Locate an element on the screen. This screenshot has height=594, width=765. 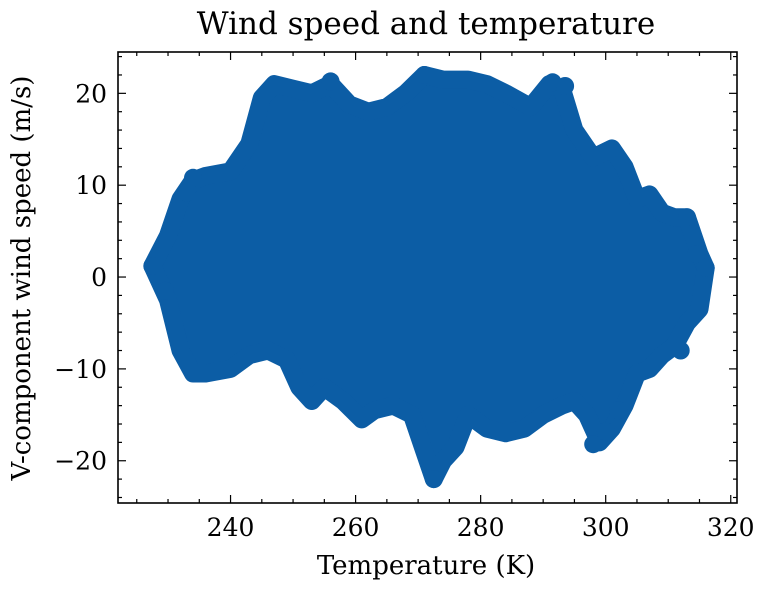
x-tick-label: 280 is located at coordinates (481, 527).